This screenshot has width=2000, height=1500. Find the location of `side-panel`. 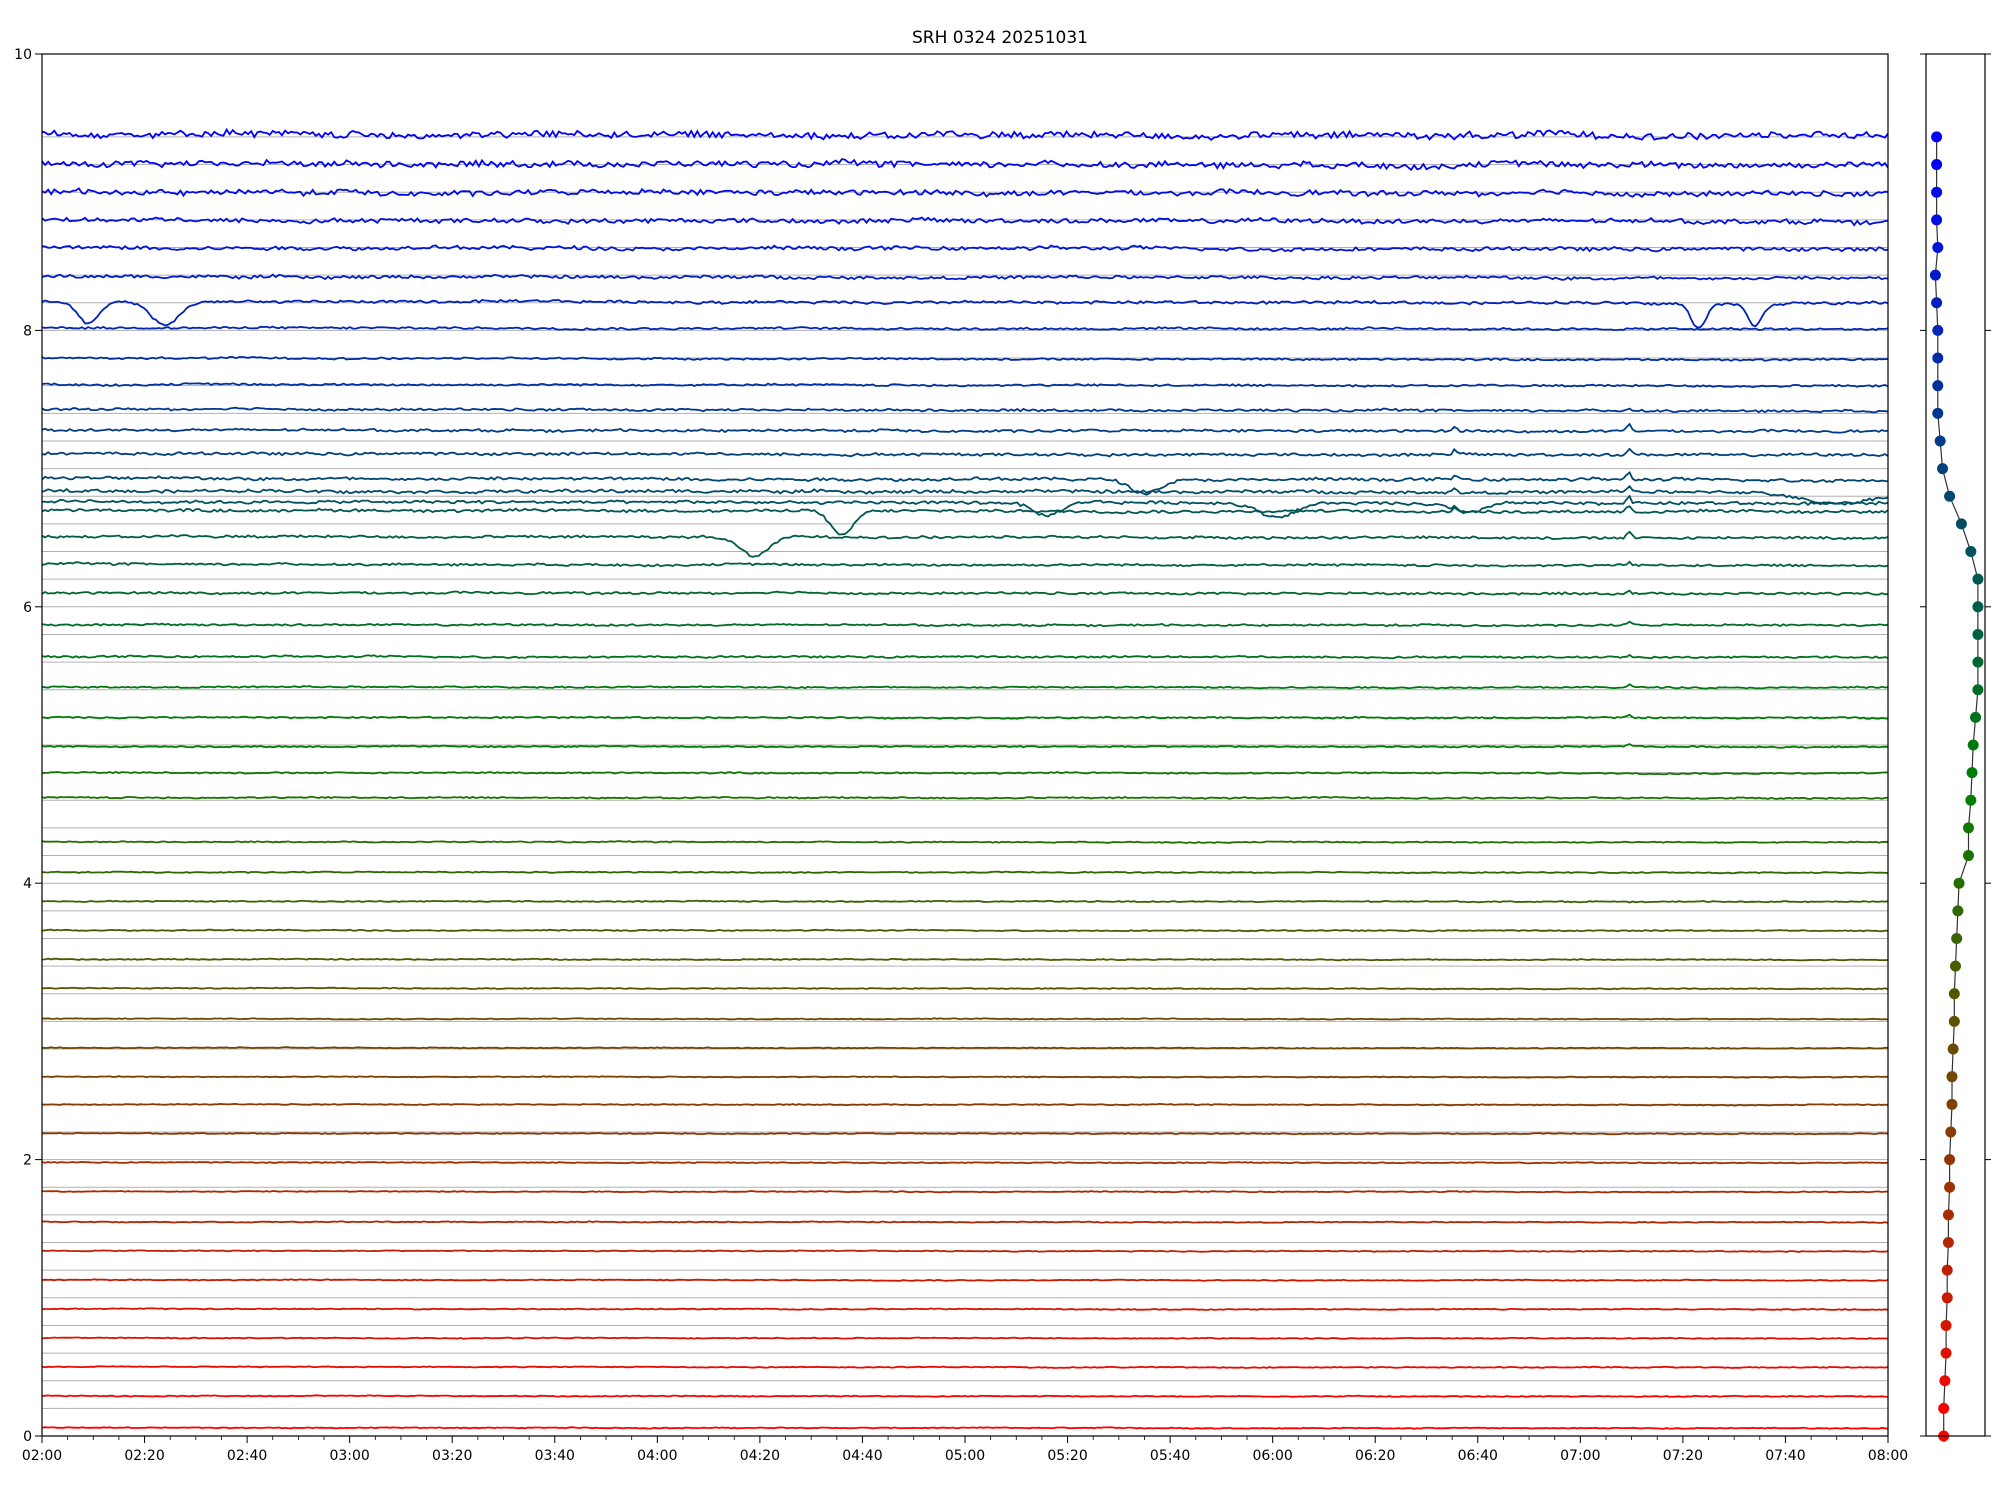

side-panel is located at coordinates (1956, 786).